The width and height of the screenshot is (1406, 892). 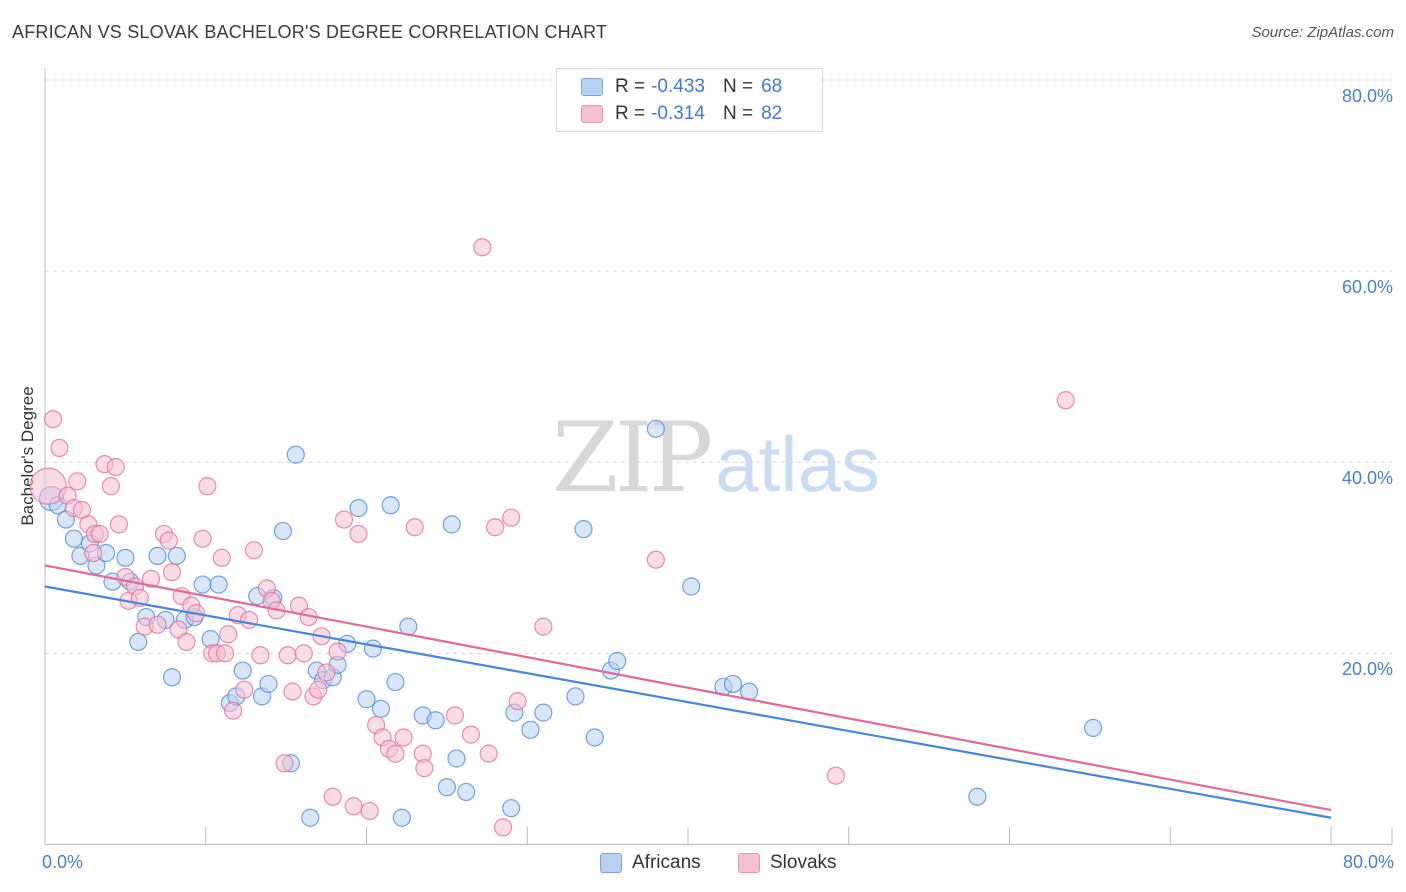 I want to click on legend-r-label: R =, so click(x=630, y=113).